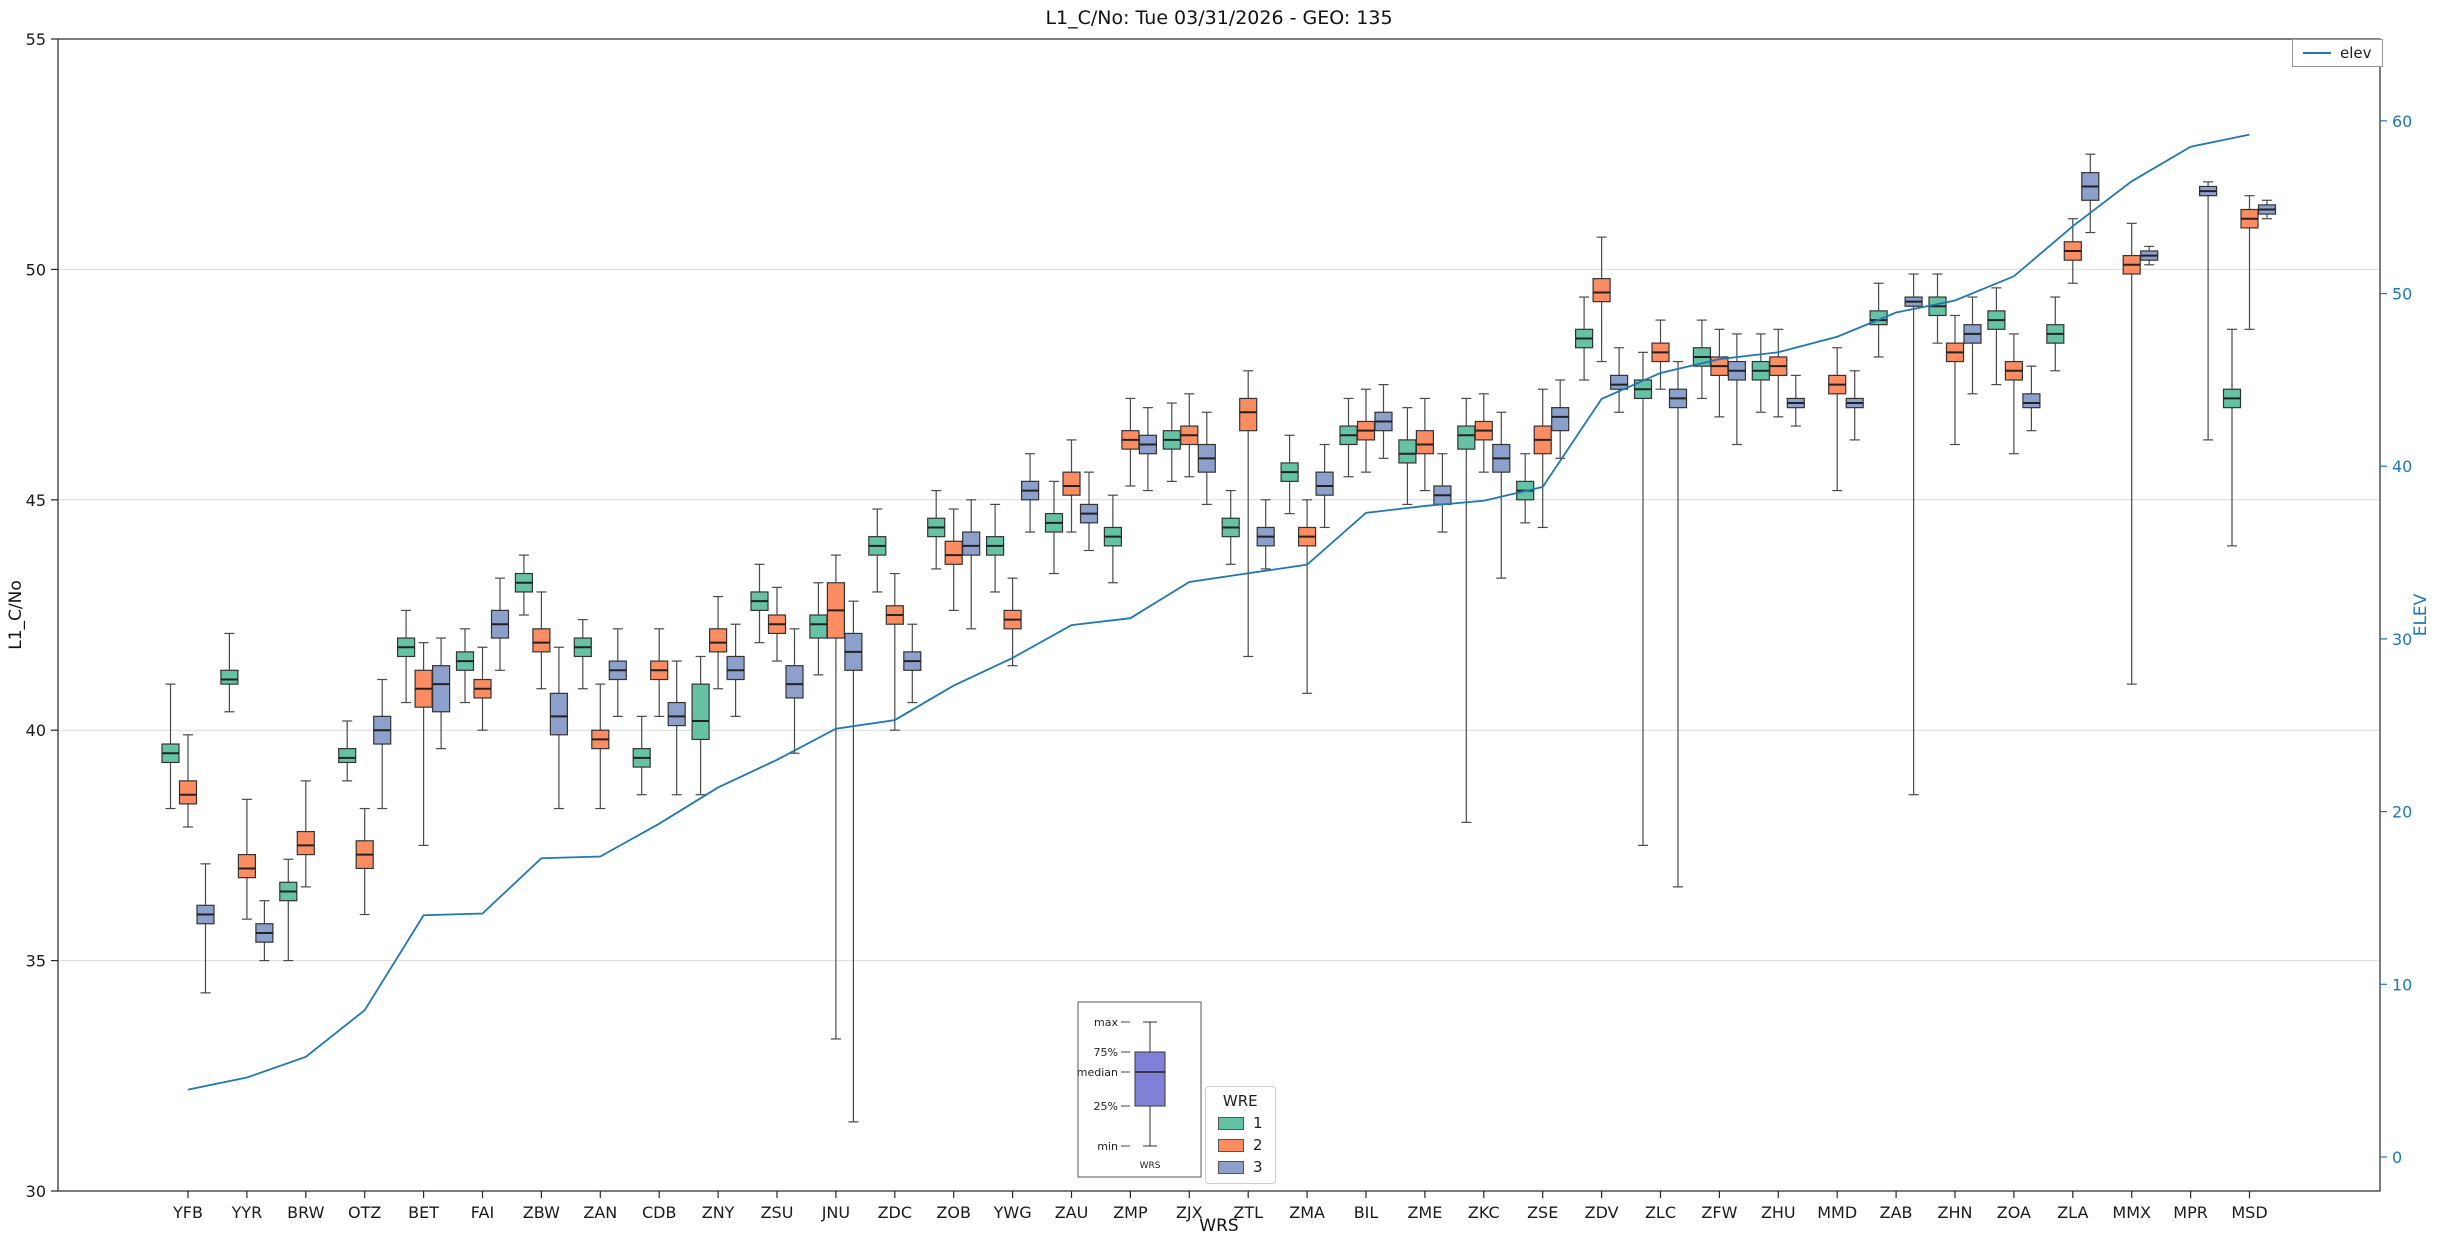 The width and height of the screenshot is (2438, 1240). I want to click on category-tick-label: MMD, so click(1837, 1212).